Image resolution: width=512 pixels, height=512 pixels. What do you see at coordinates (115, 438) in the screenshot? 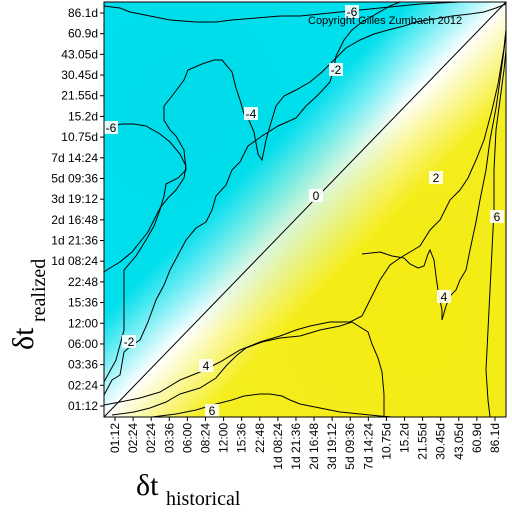
I see `x-tick-label: 01:12` at bounding box center [115, 438].